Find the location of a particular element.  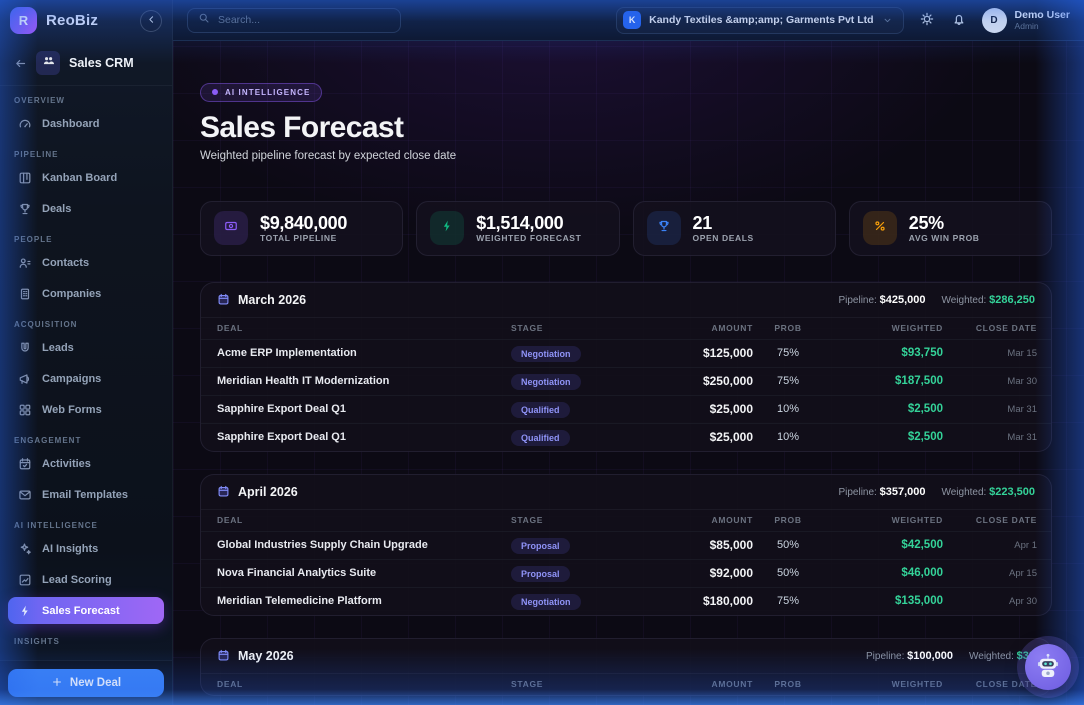

chevron-down-icon is located at coordinates (887, 20).